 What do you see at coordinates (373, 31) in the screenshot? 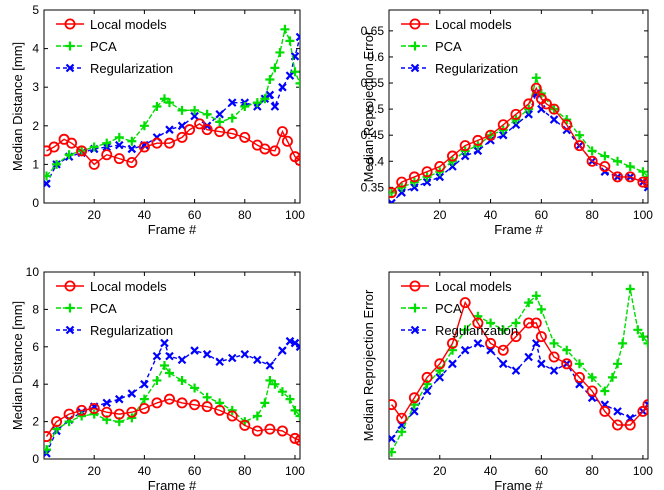
I see `y-tick-label: 0.65` at bounding box center [373, 31].